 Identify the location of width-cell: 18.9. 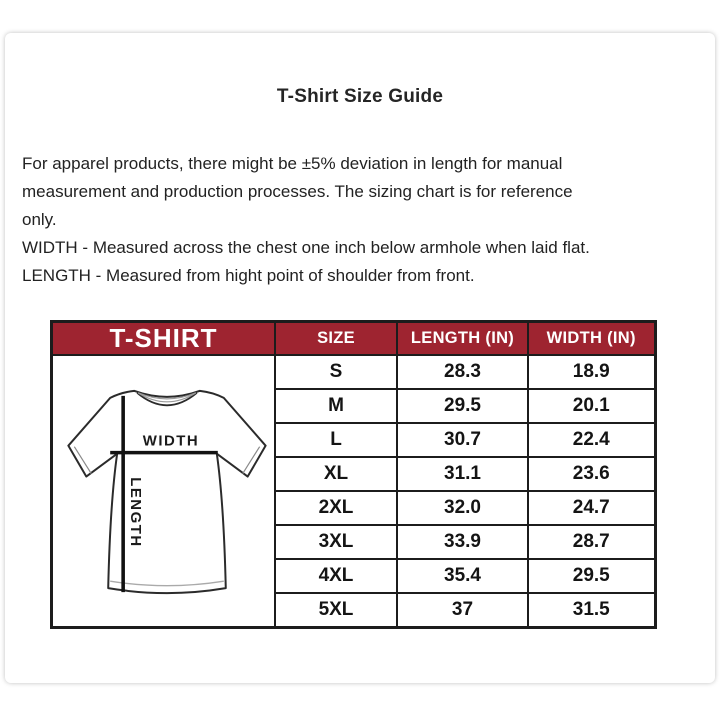
(591, 372).